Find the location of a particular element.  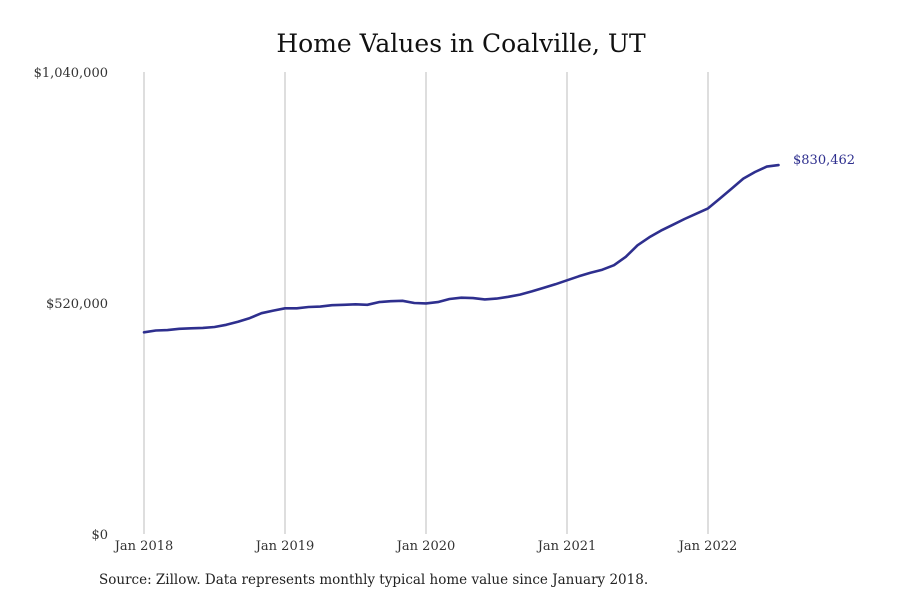

end-value-label: $830,462 is located at coordinates (824, 160).